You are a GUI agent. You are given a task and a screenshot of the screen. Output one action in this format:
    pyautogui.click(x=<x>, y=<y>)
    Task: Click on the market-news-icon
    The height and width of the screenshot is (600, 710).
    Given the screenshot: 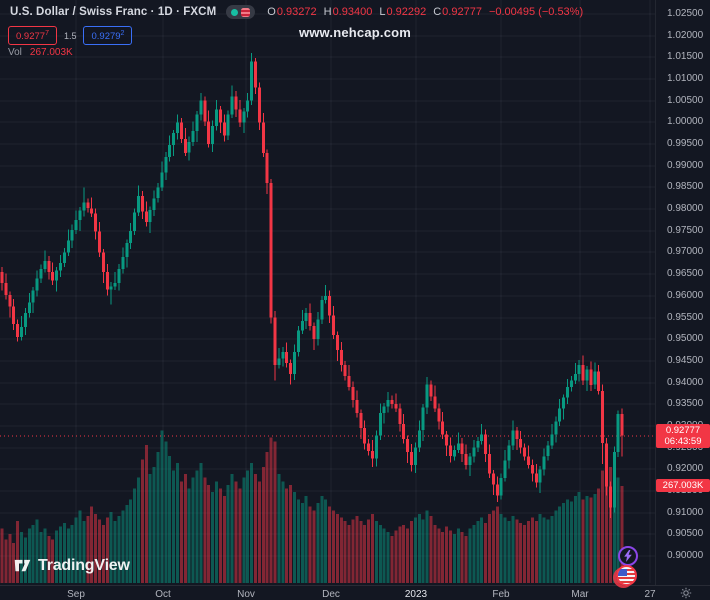 What is the action you would take?
    pyautogui.click(x=246, y=12)
    